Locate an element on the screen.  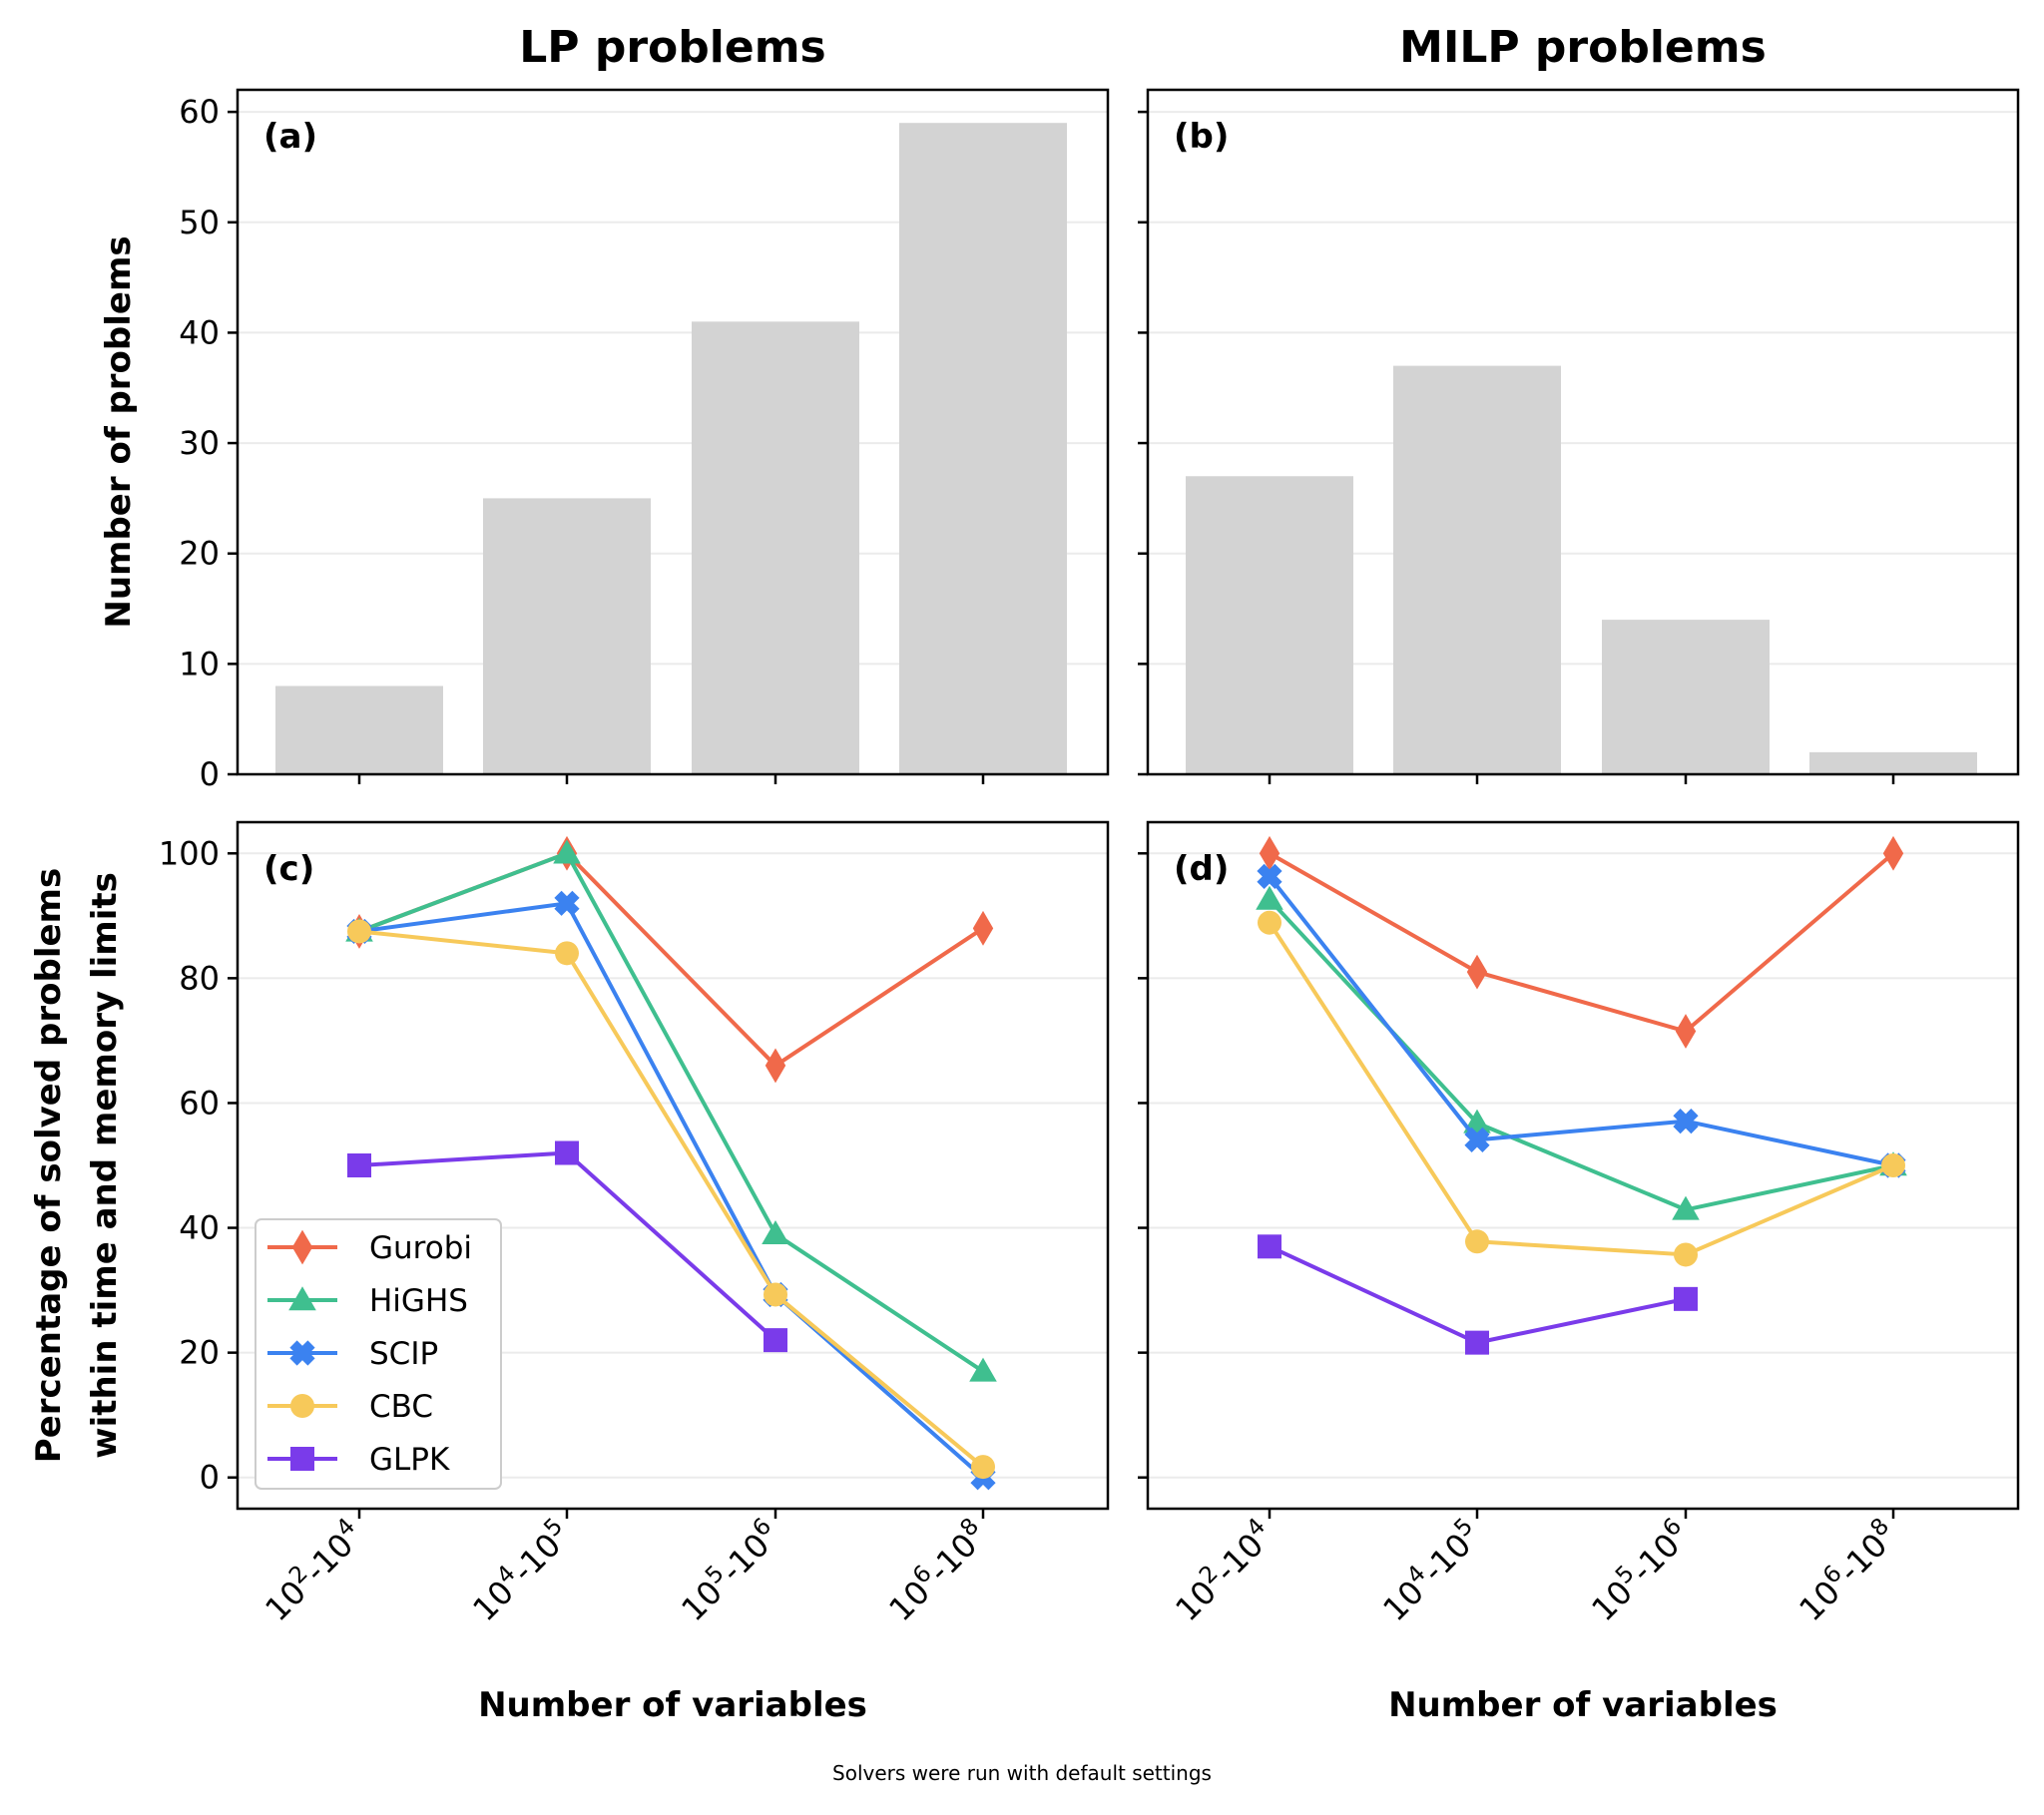
y-tick-label: 0 is located at coordinates (210, 1478).